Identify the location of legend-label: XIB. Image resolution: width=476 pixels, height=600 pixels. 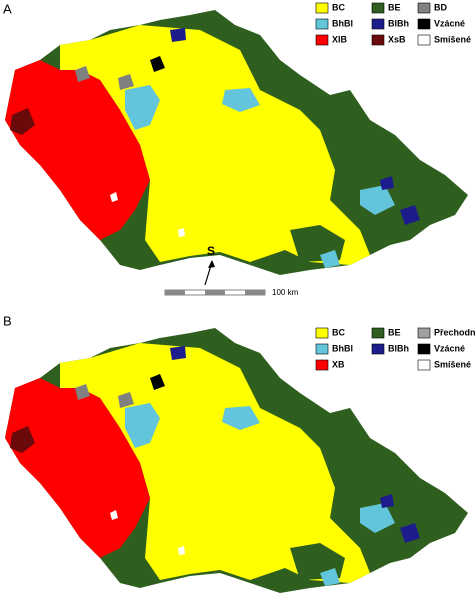
(340, 39).